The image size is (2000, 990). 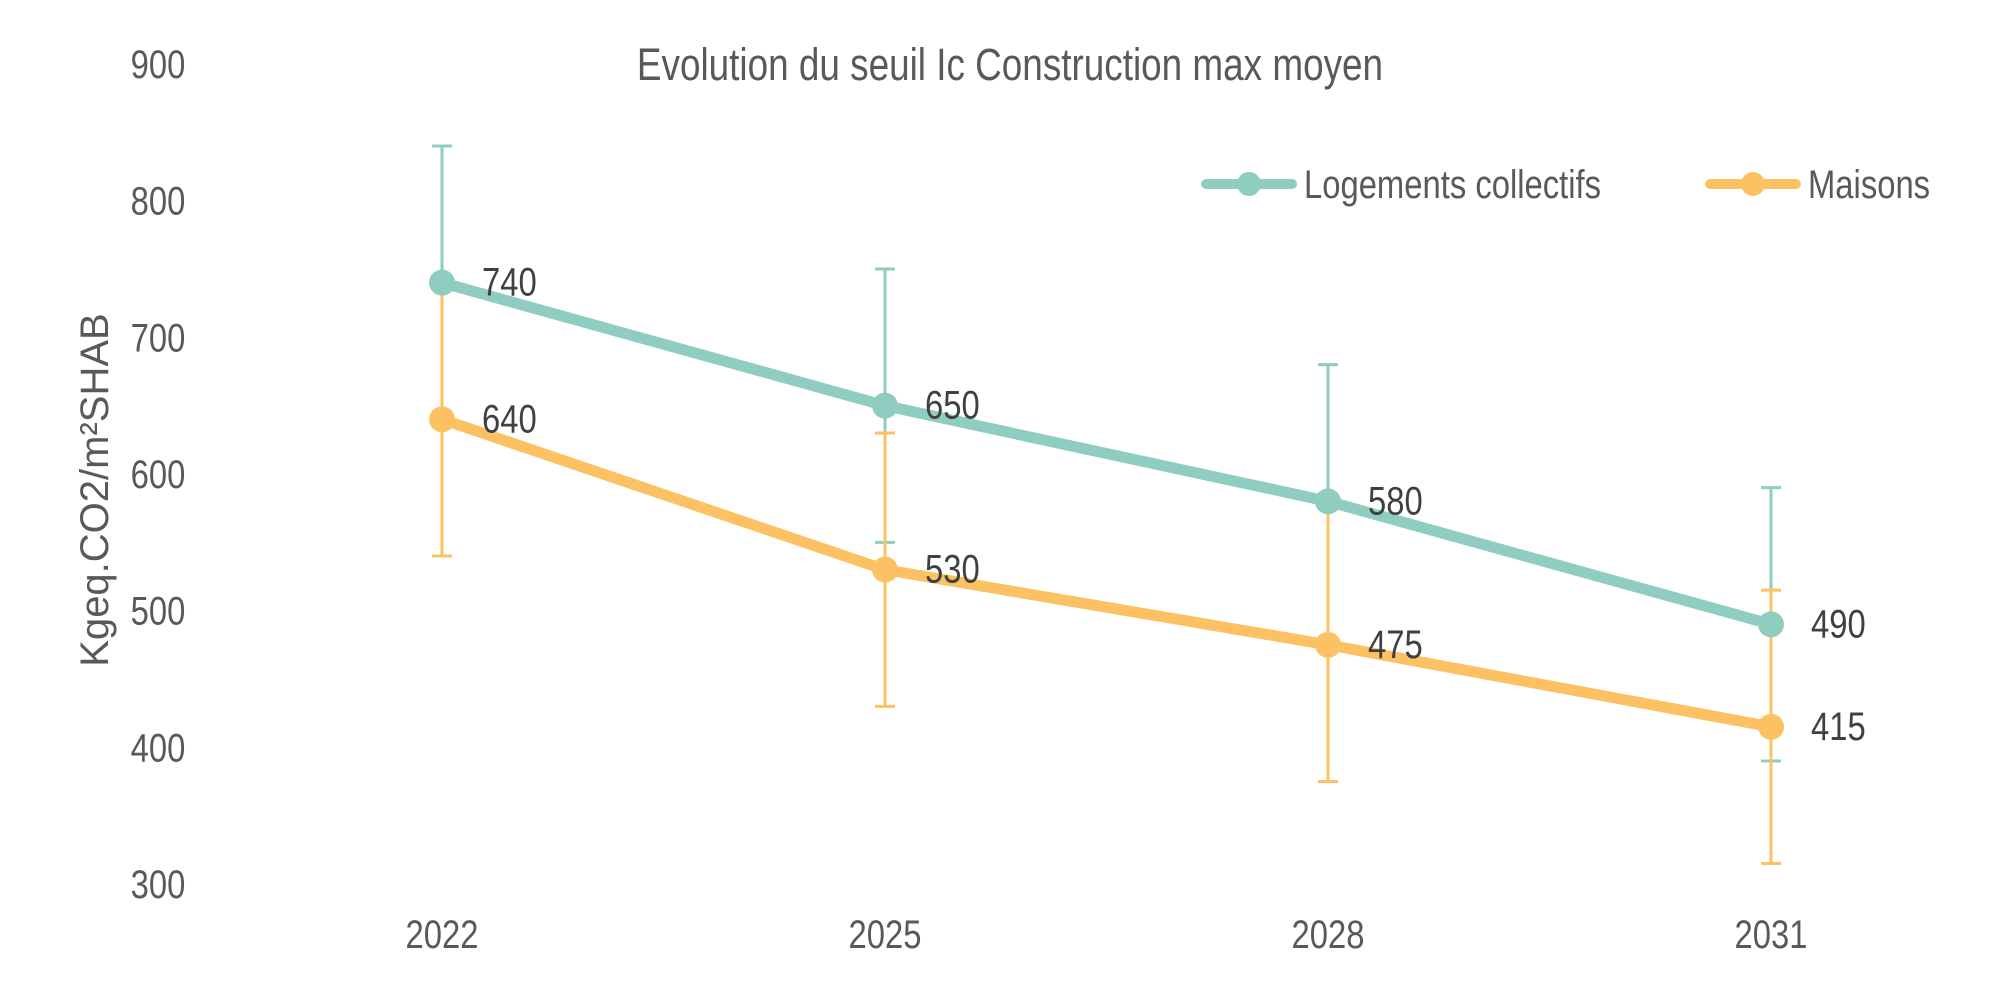 I want to click on data-label: 490, so click(x=1838, y=623).